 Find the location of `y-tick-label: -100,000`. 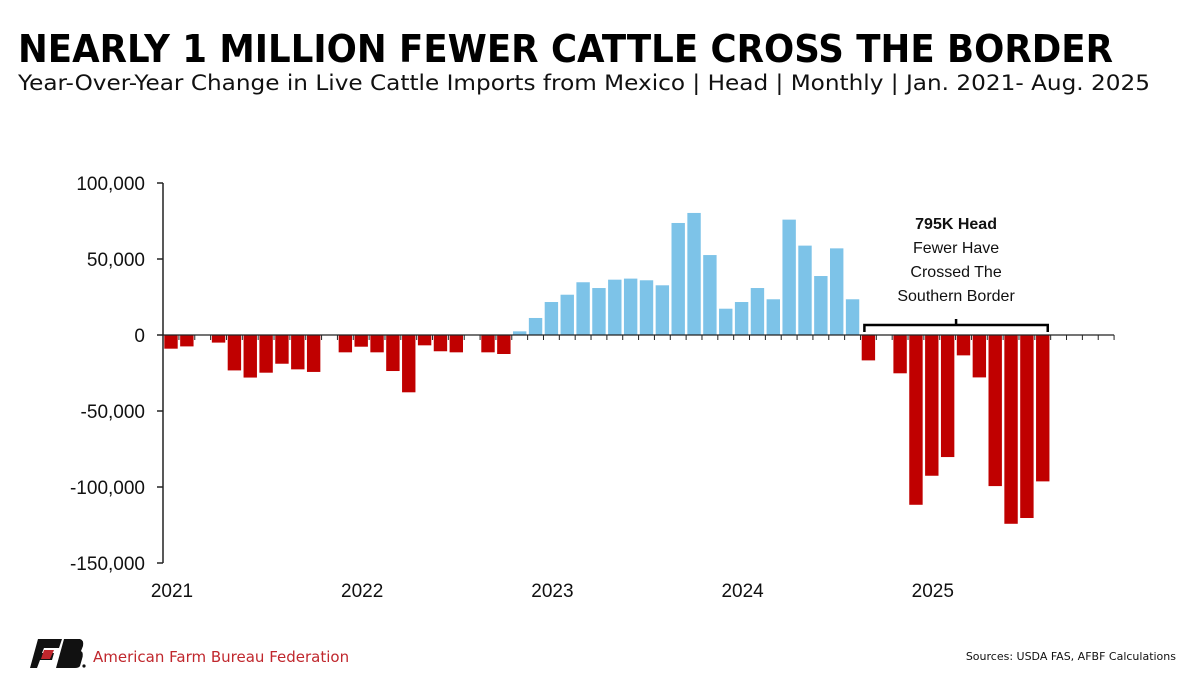

y-tick-label: -100,000 is located at coordinates (107, 488).